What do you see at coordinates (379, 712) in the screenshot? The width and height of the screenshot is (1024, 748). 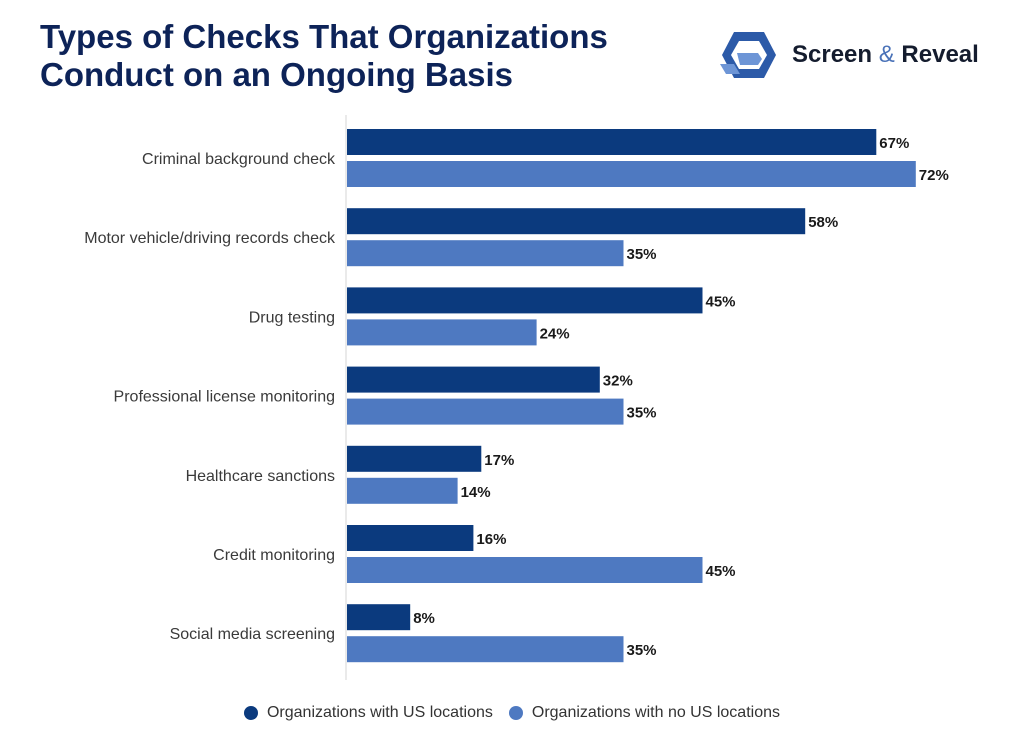 I see `legend-label-us: Organizations with US locations` at bounding box center [379, 712].